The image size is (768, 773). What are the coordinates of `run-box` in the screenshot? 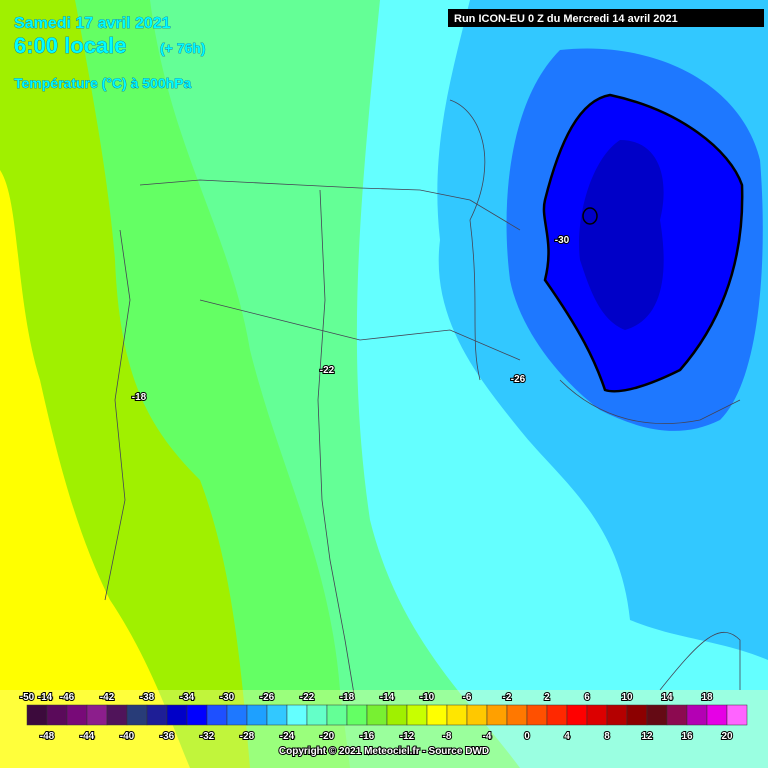 It's located at (606, 18).